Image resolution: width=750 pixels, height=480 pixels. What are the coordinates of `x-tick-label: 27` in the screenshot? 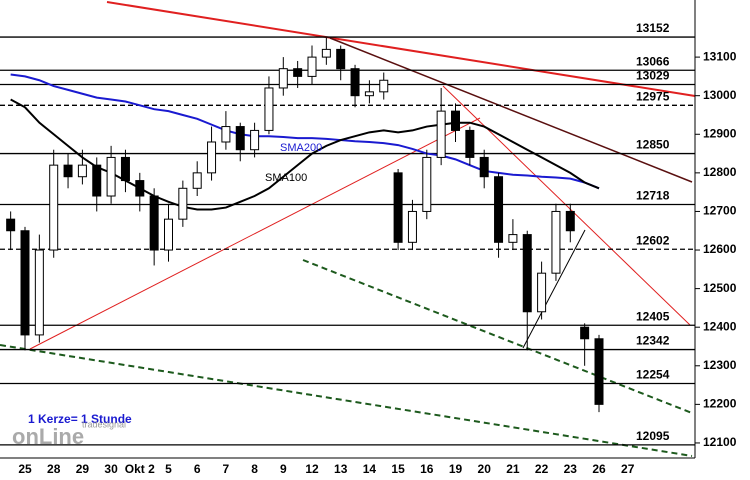 It's located at (628, 469).